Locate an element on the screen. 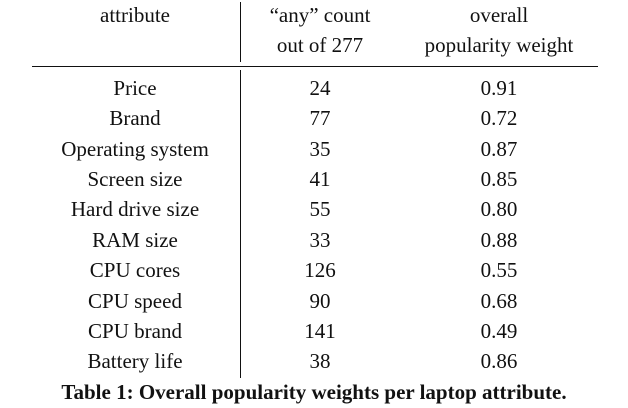 This screenshot has width=628, height=408. row-any-count: 55 is located at coordinates (320, 209).